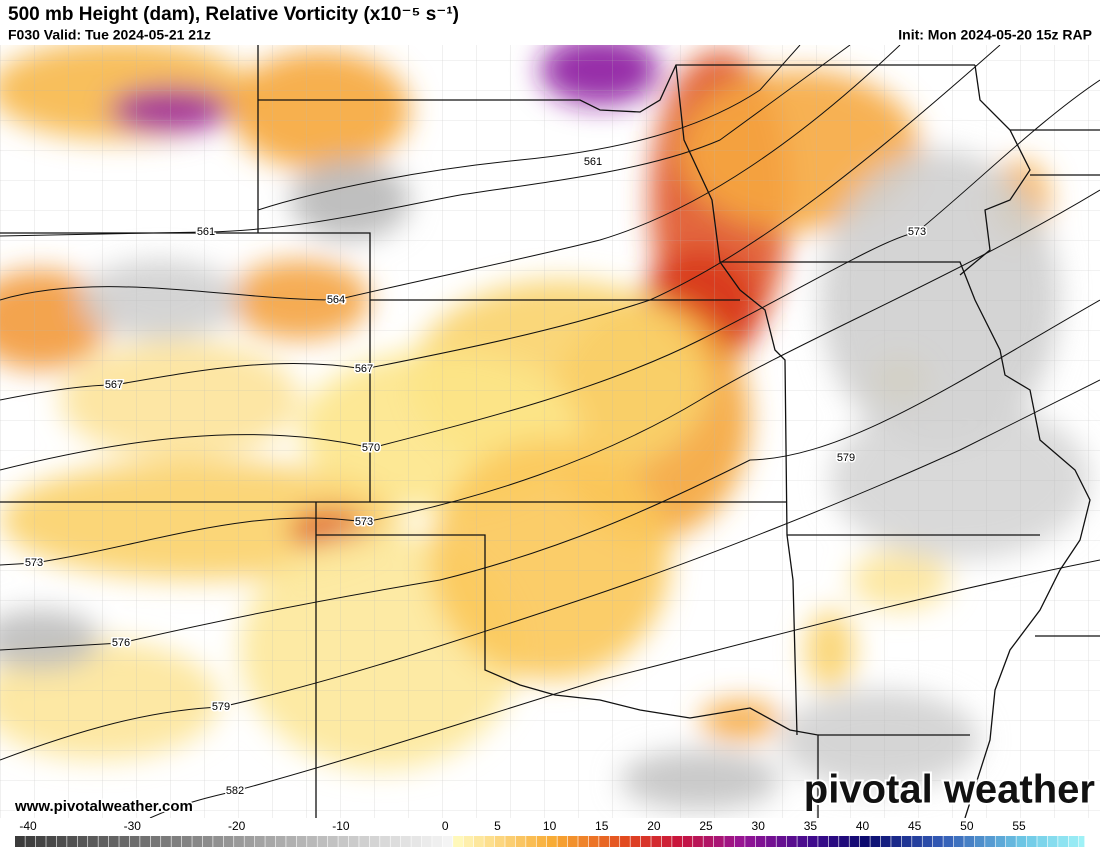 Image resolution: width=1100 pixels, height=855 pixels. What do you see at coordinates (602, 826) in the screenshot?
I see `colorbar-tick-label: 15` at bounding box center [602, 826].